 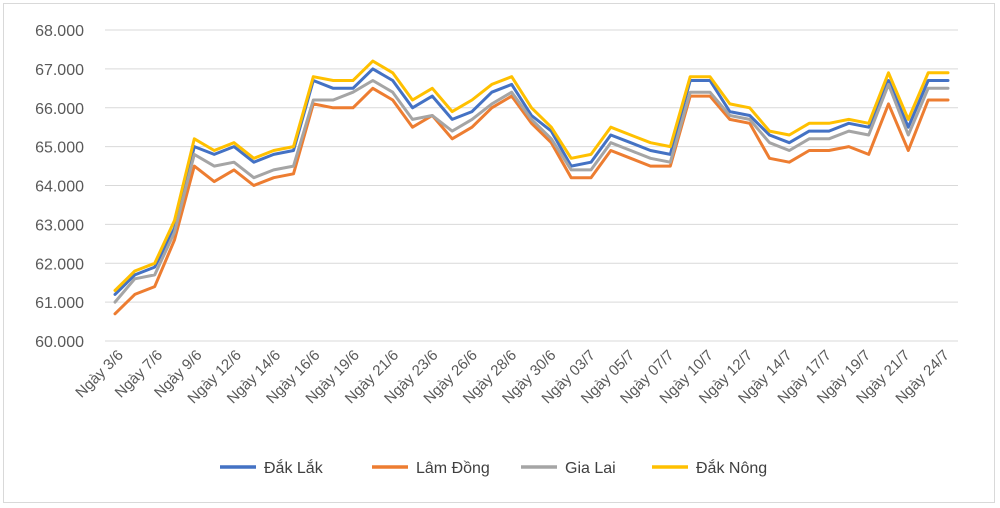 I want to click on y-tick-label: 68.000, so click(x=59, y=31).